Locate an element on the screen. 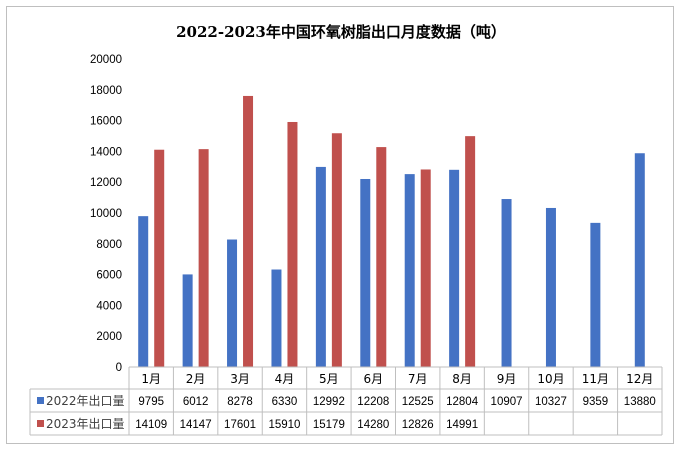 The image size is (682, 451). y-tick-label: 10000 is located at coordinates (106, 214).